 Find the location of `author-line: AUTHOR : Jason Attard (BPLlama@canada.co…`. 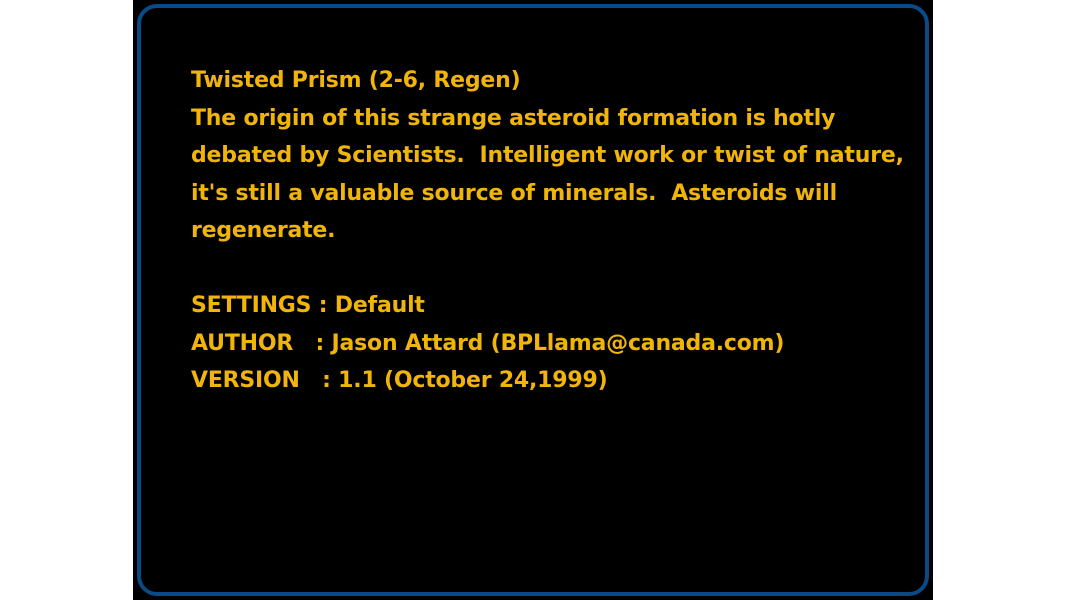

author-line: AUTHOR : Jason Attard (BPLlama@canada.co… is located at coordinates (488, 343).